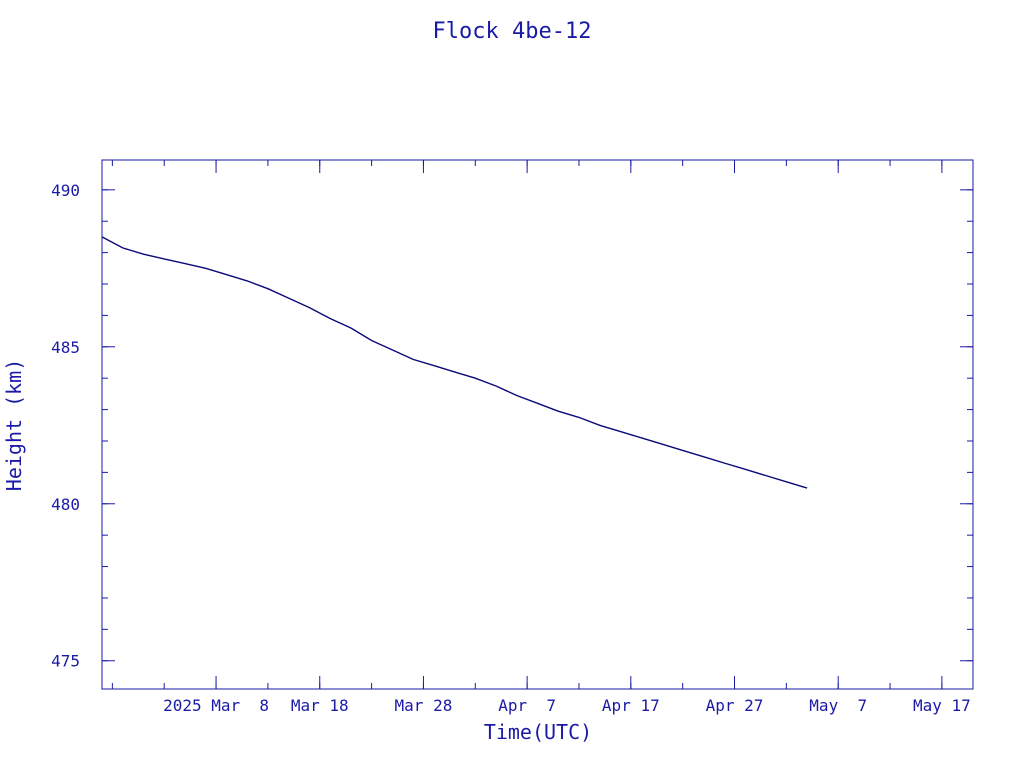 Image resolution: width=1024 pixels, height=768 pixels. What do you see at coordinates (65, 661) in the screenshot?
I see `y-tick-label: 475` at bounding box center [65, 661].